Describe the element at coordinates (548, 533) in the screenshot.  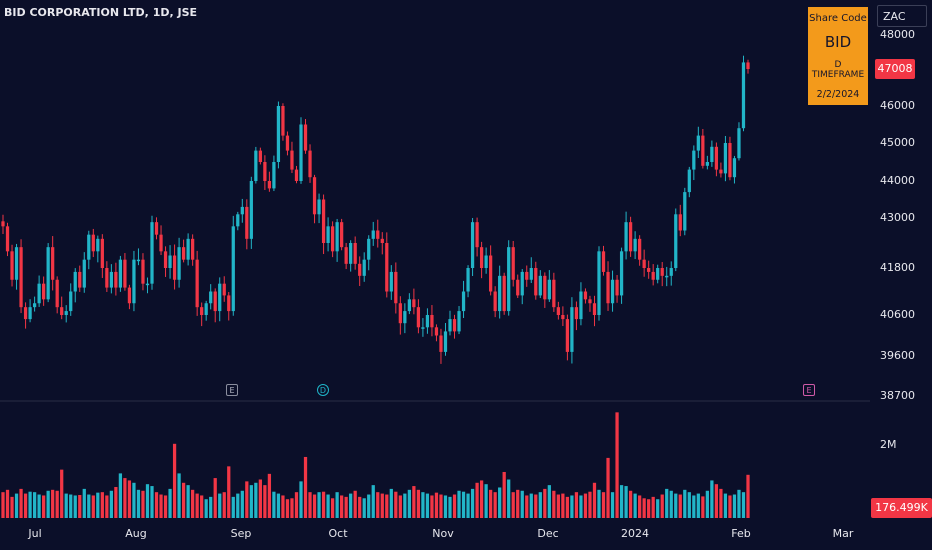
I see `time-tick-label: Dec` at that location.